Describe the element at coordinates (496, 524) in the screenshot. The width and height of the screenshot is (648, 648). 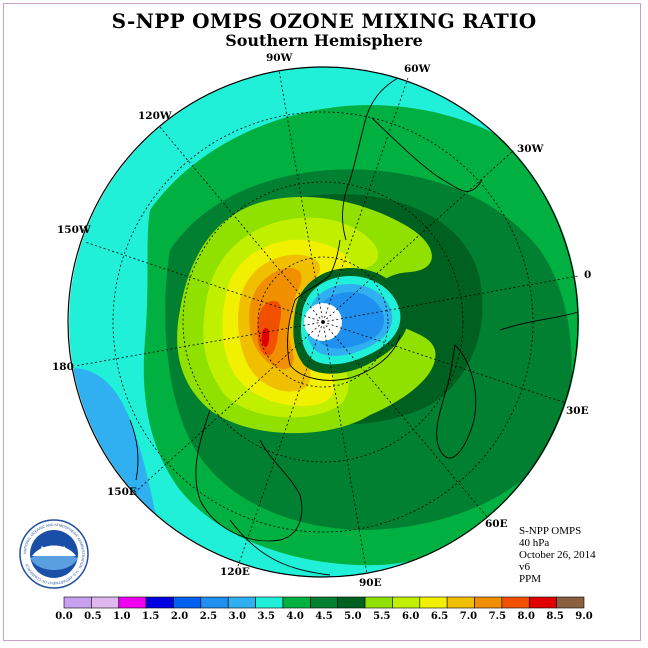
I see `lon-label-60e: 60E` at that location.